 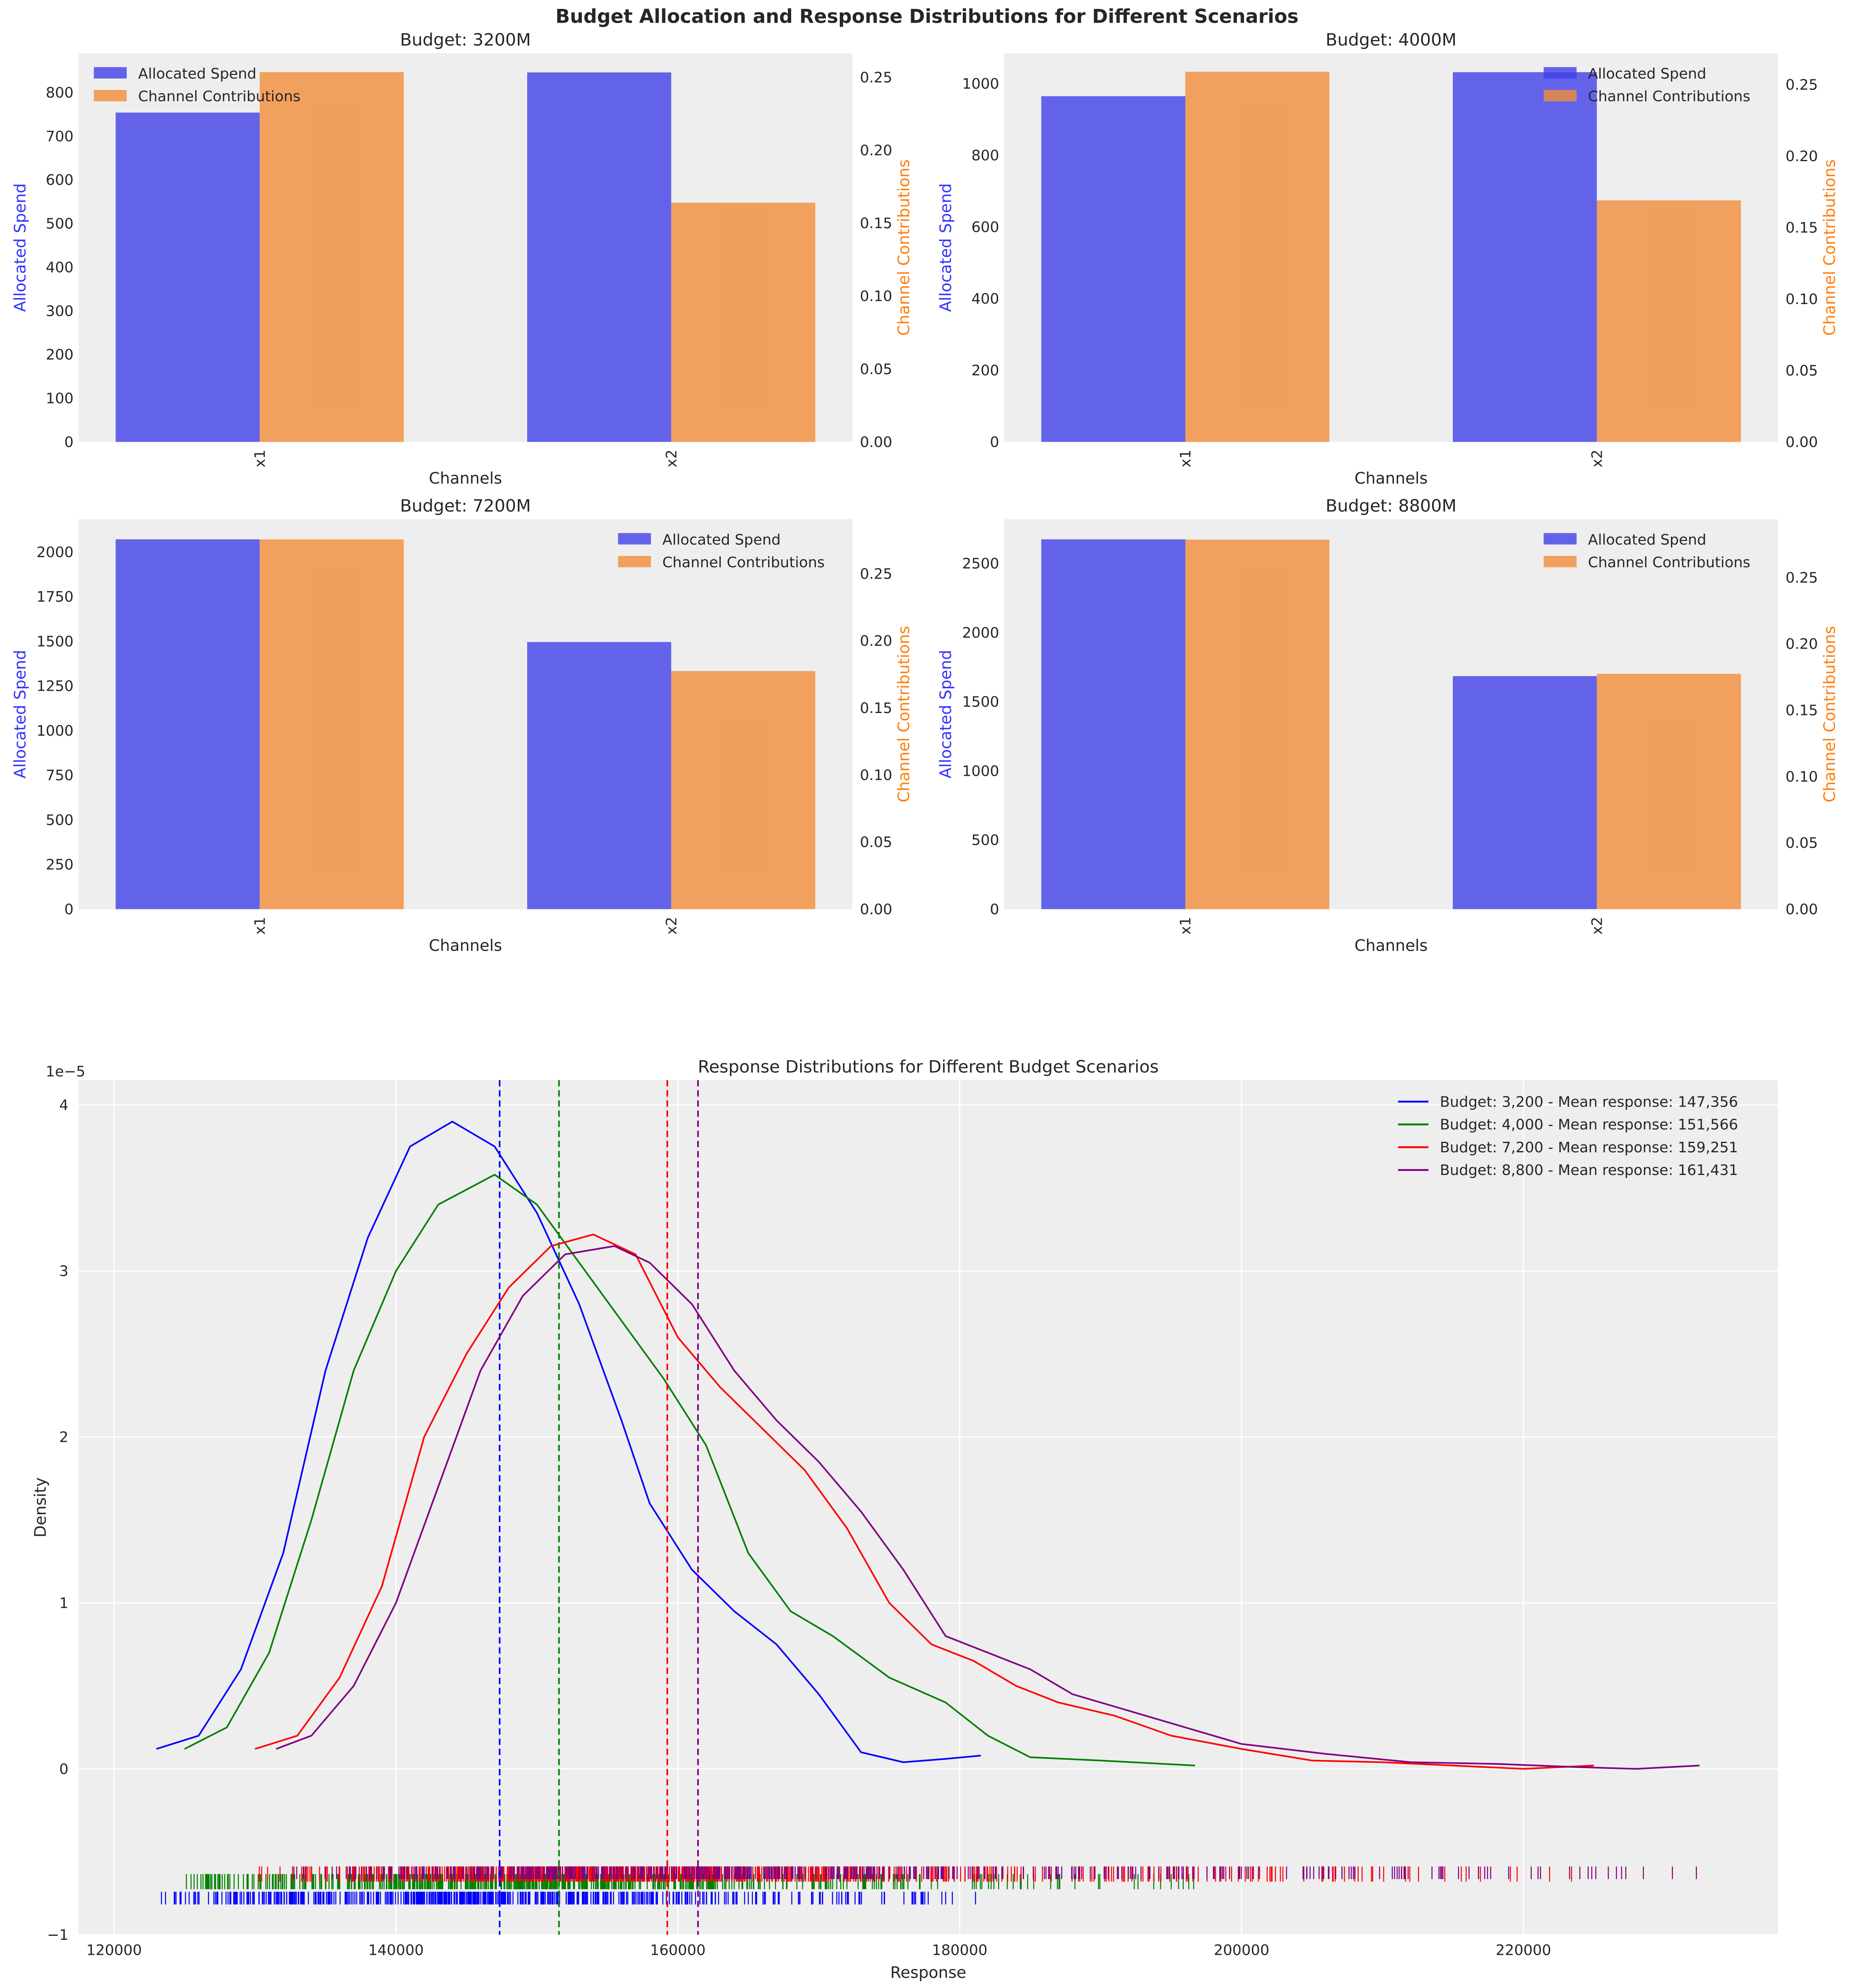 I want to click on y-tick-label: 400, so click(x=60, y=267).